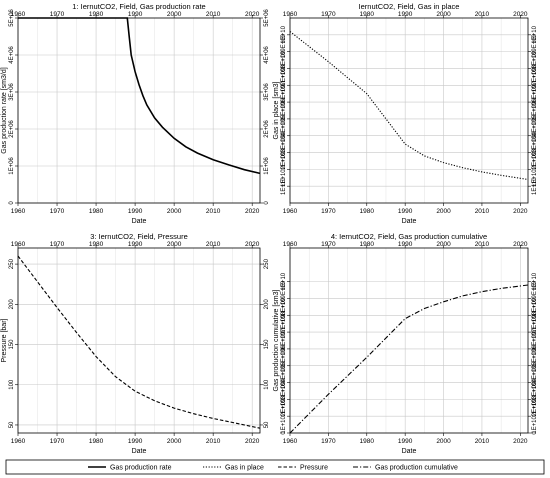 The height and width of the screenshot is (478, 550). I want to click on y-tick-label-right: 1E+108E+09, so click(535, 68).